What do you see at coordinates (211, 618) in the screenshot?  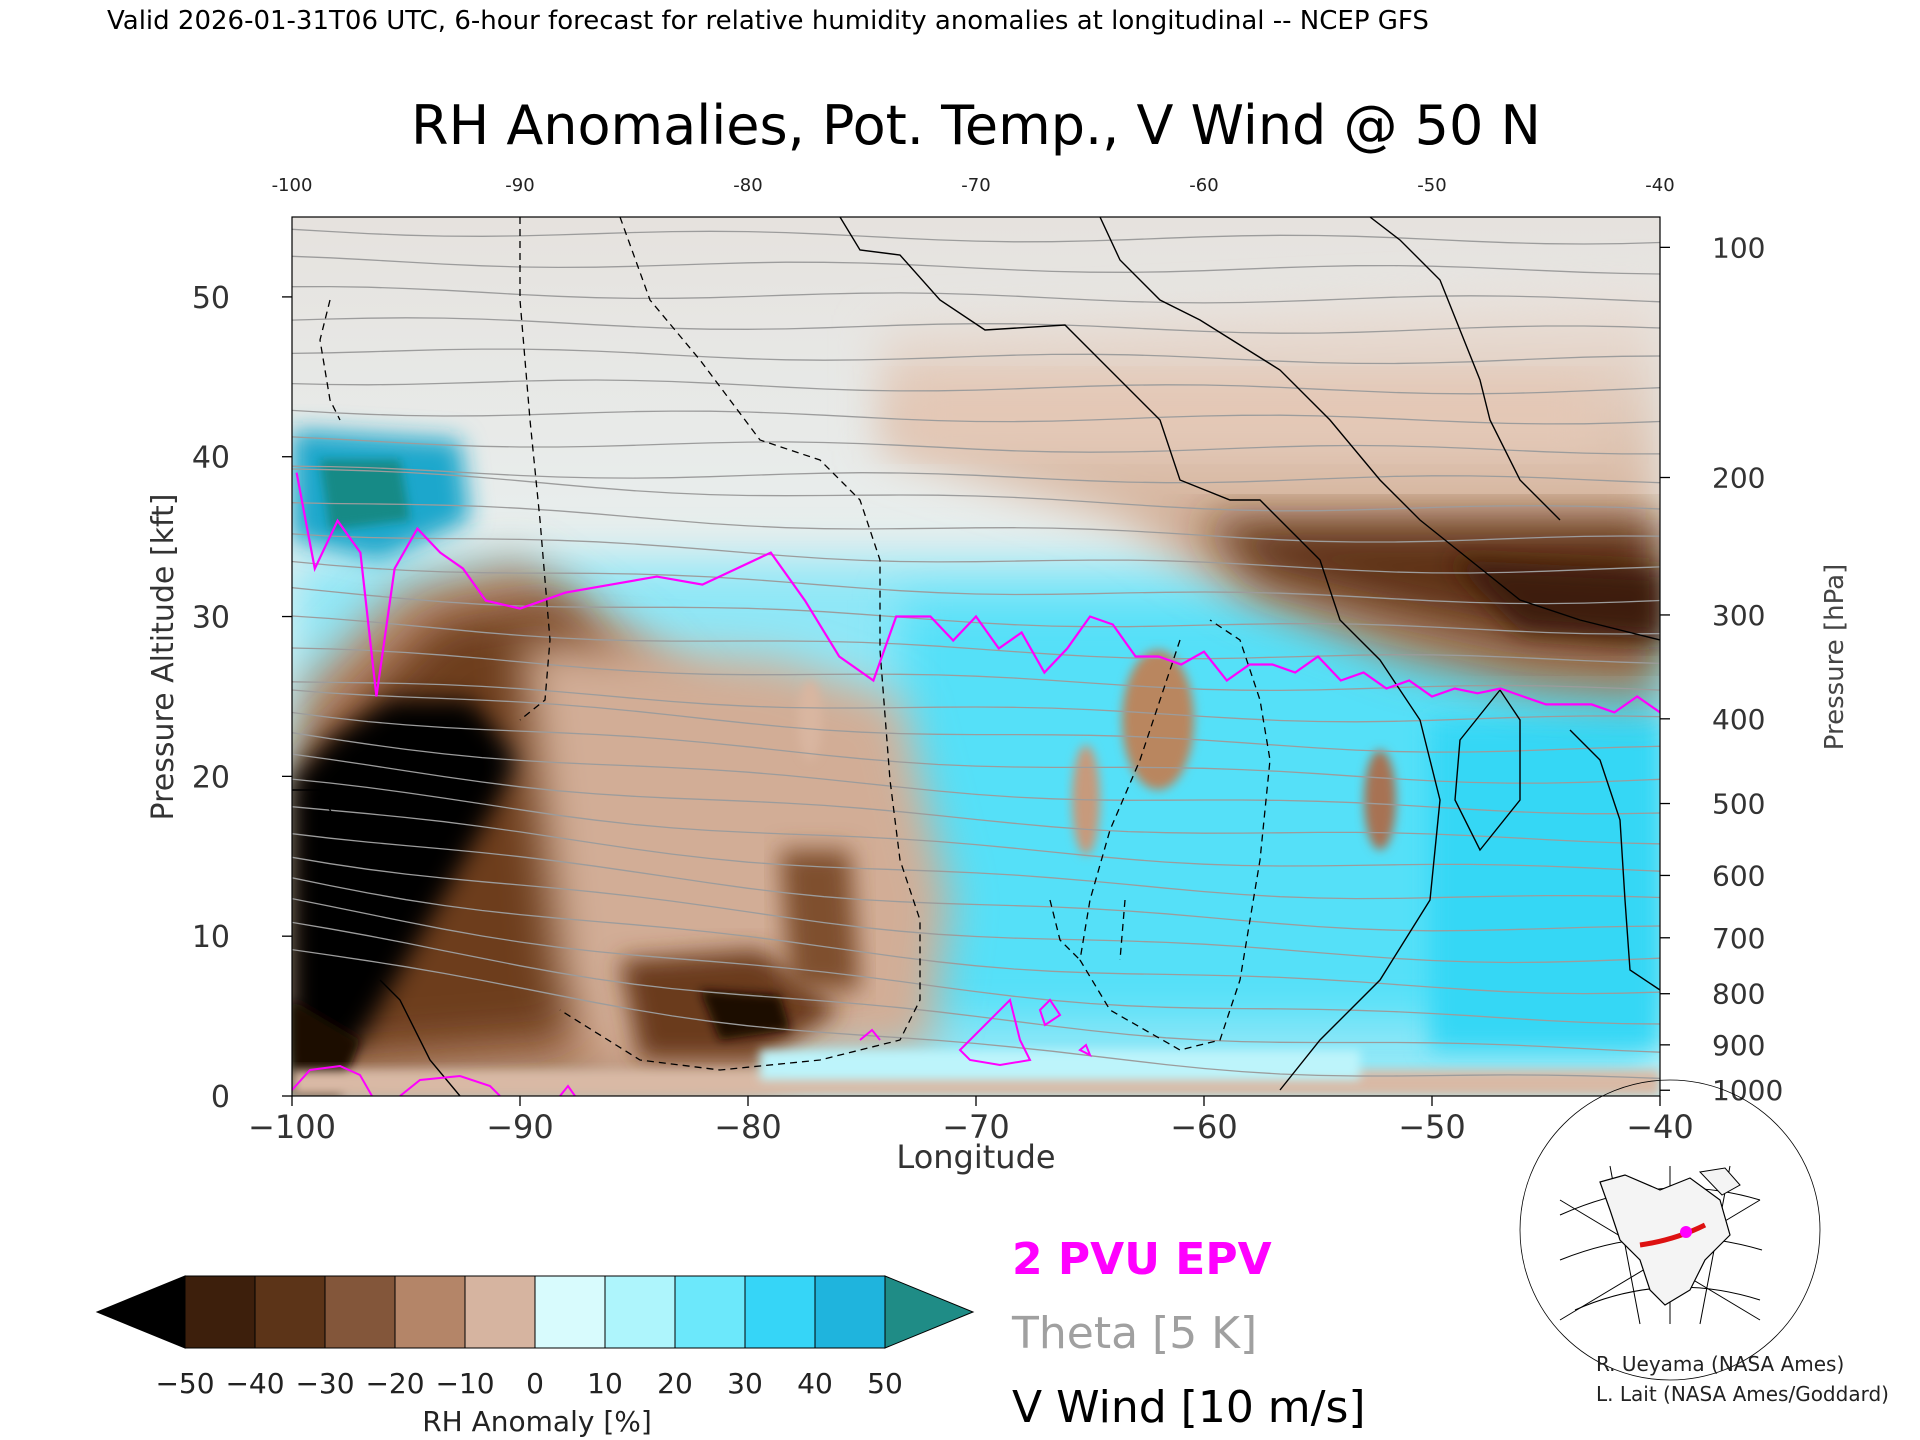 I see `y-tick-label: 30` at bounding box center [211, 618].